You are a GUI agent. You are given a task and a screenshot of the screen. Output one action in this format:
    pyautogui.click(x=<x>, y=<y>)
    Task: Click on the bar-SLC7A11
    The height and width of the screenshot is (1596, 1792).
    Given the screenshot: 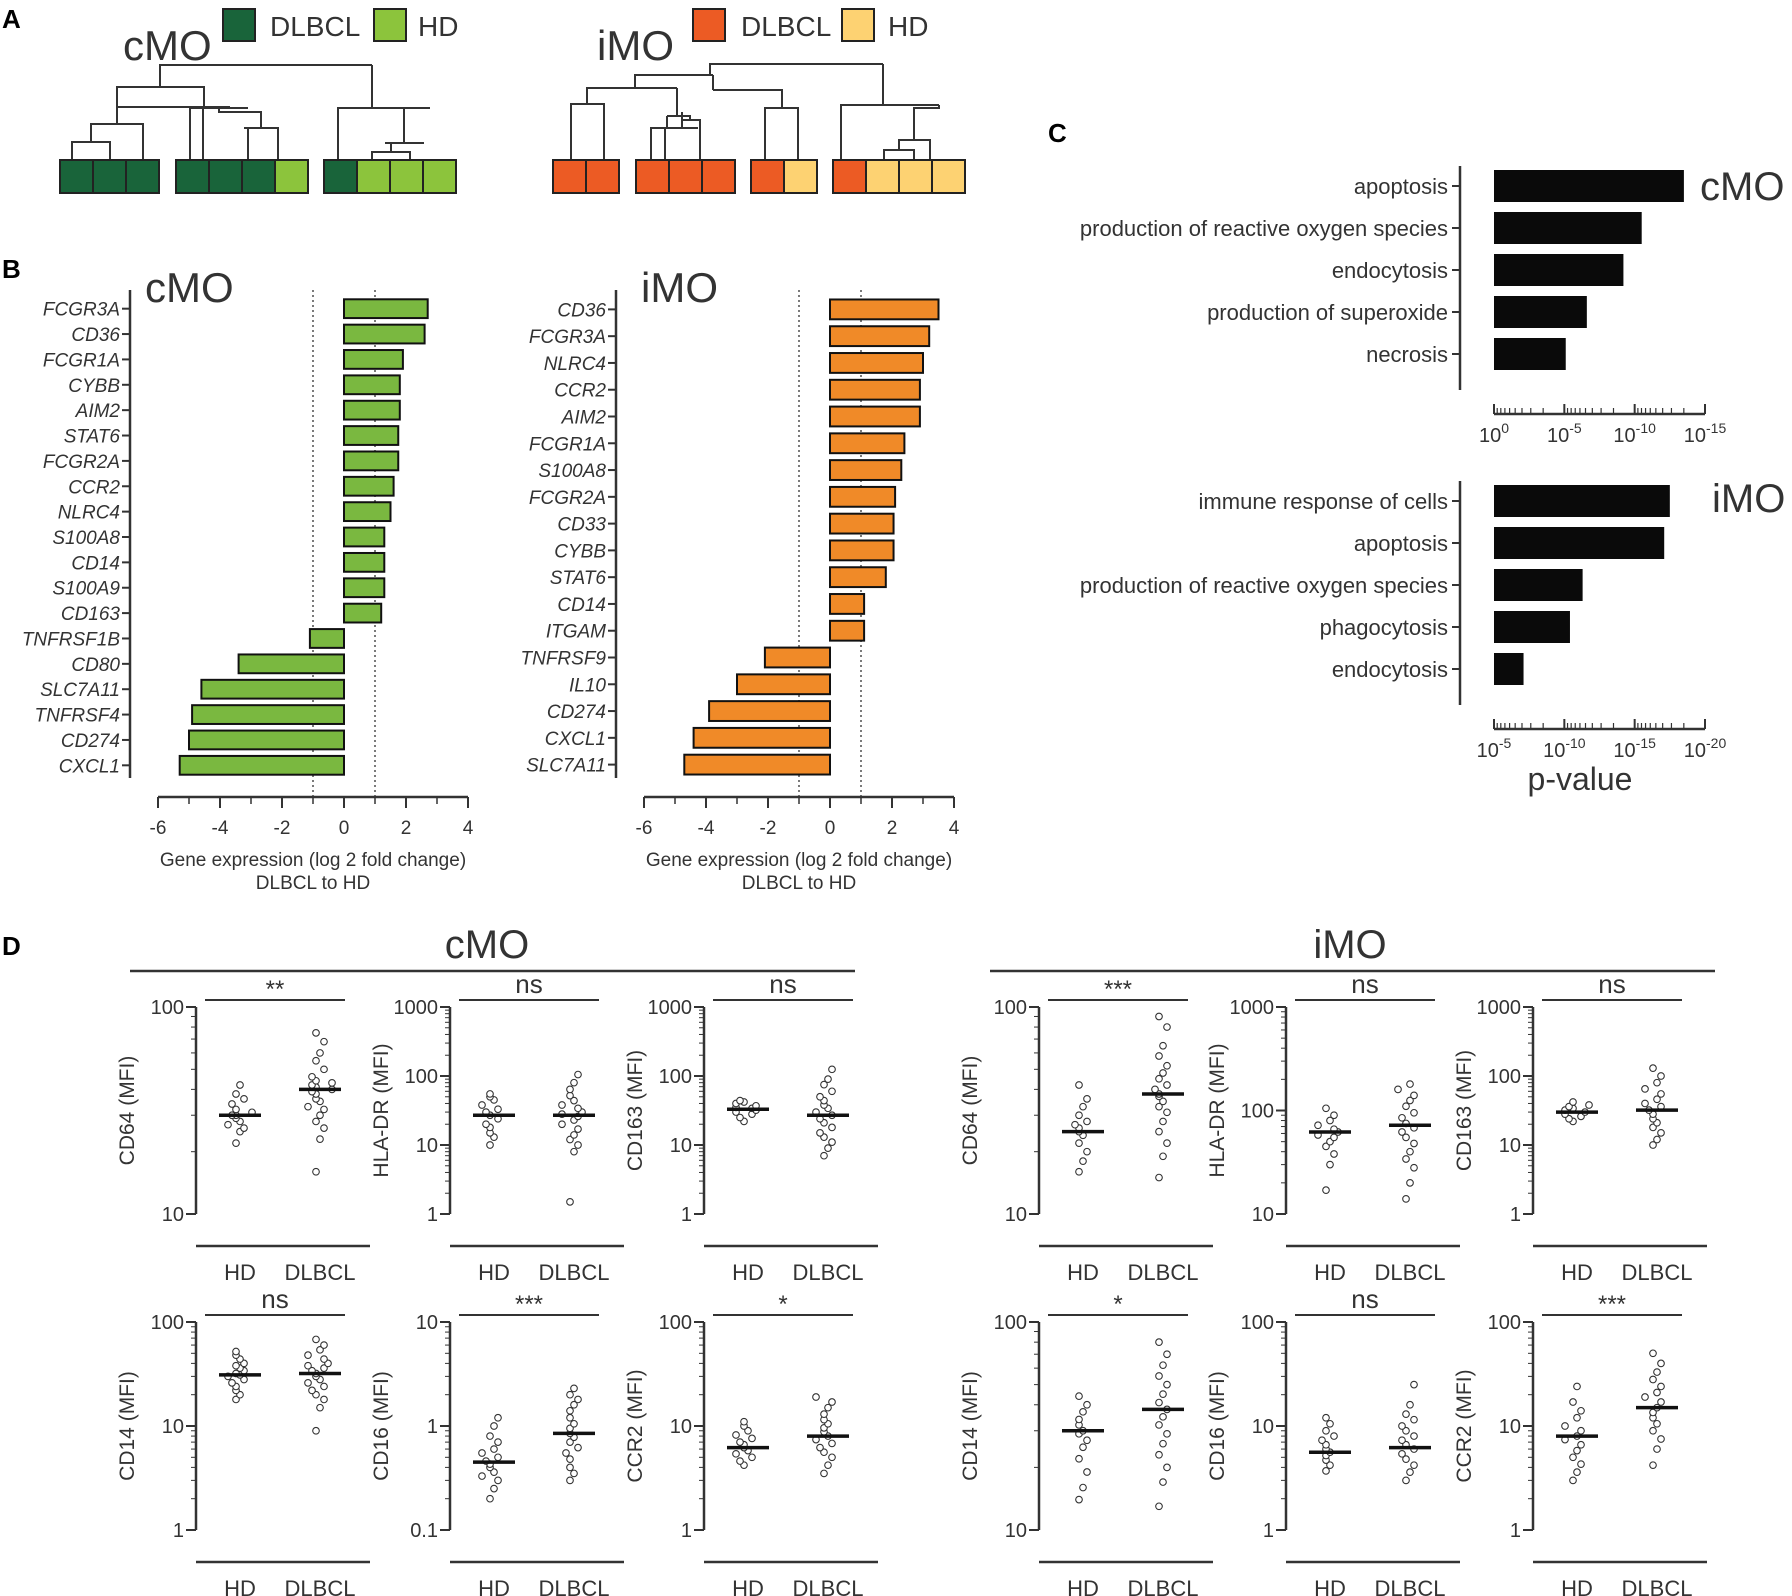 What is the action you would take?
    pyautogui.click(x=272, y=689)
    